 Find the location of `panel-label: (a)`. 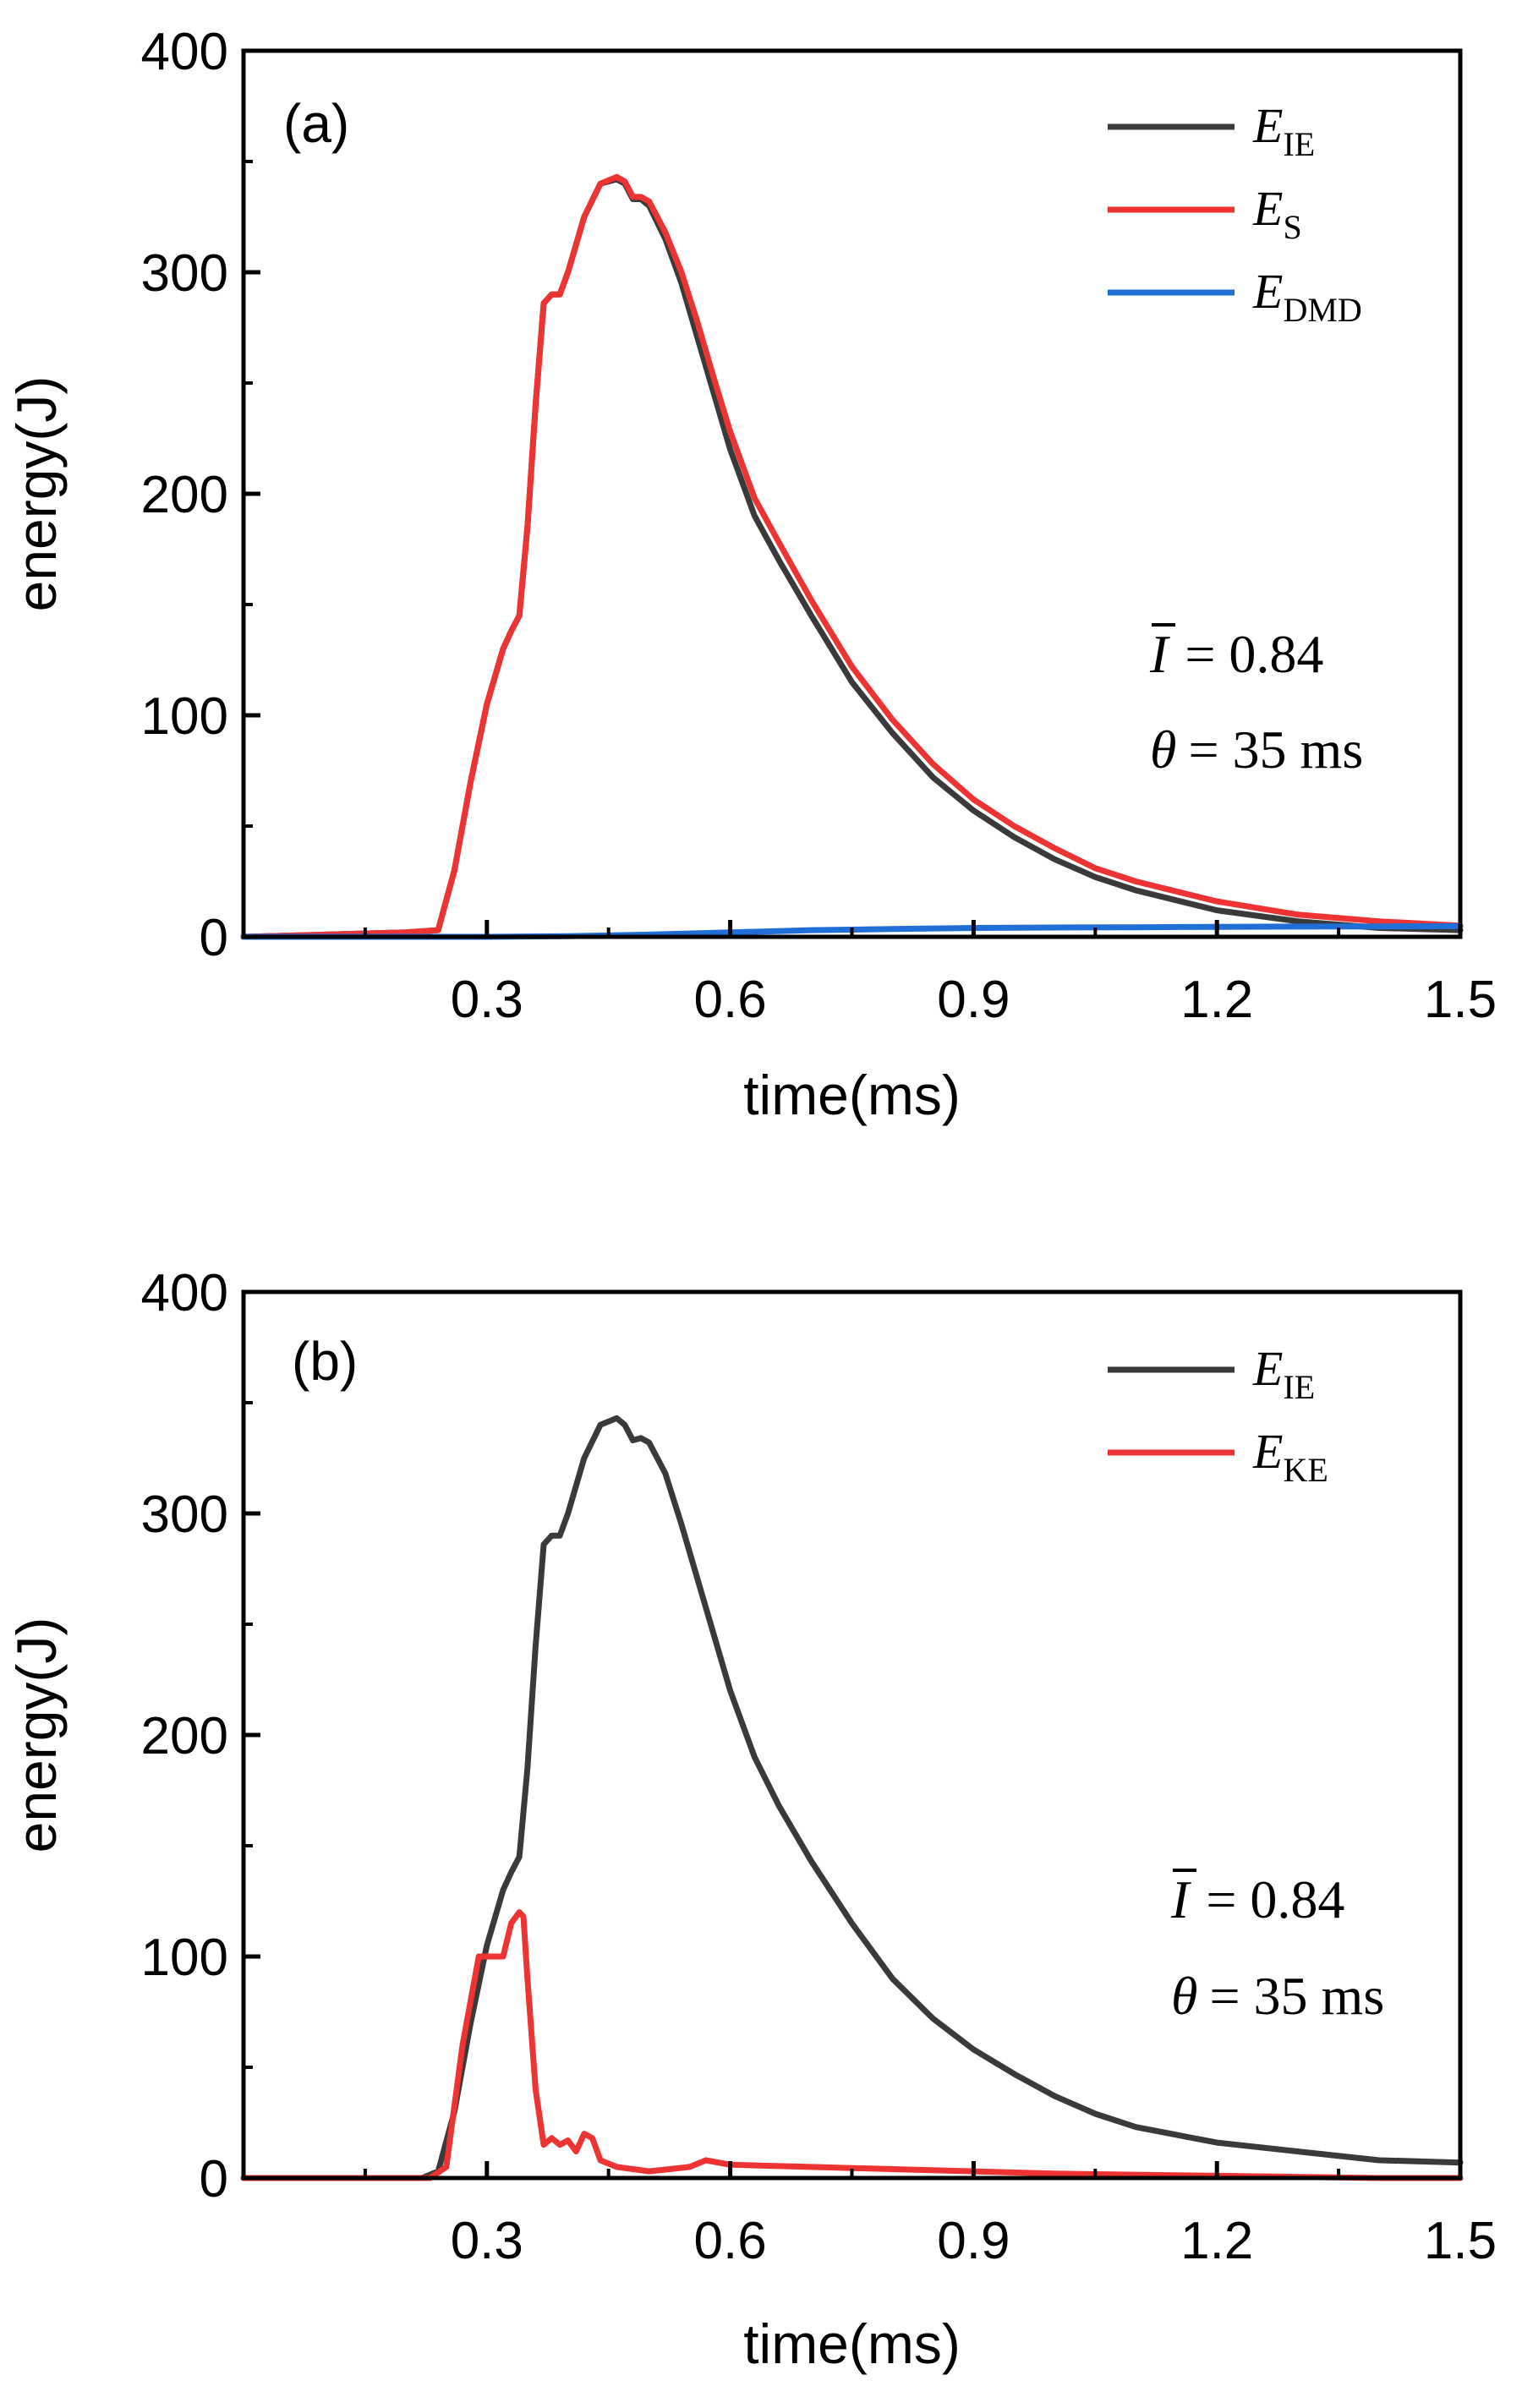

panel-label: (a) is located at coordinates (316, 123).